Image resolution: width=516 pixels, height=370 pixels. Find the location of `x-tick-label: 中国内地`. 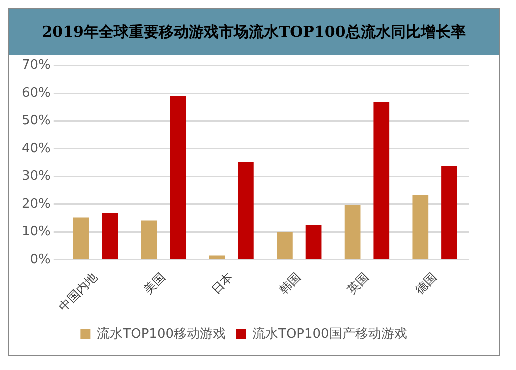

x-tick-label: 中国内地 is located at coordinates (78, 292).